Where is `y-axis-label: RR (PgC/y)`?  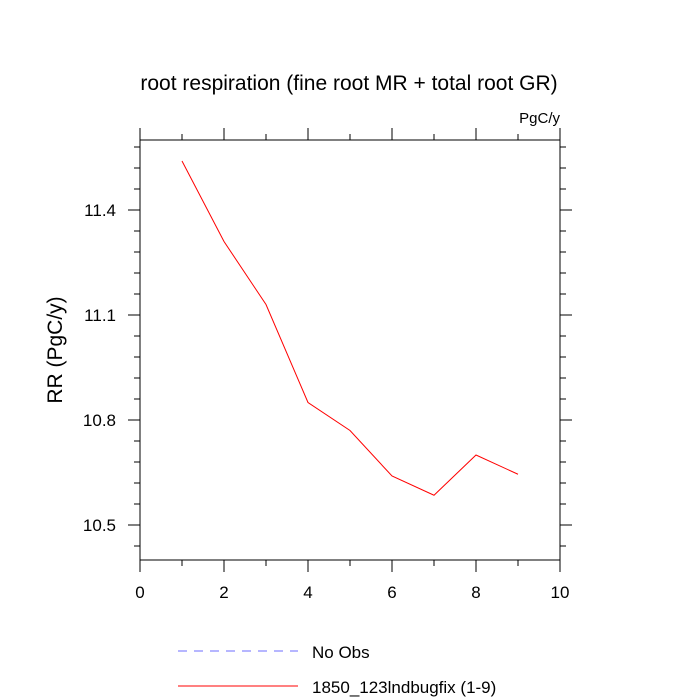
y-axis-label: RR (PgC/y) is located at coordinates (55, 349).